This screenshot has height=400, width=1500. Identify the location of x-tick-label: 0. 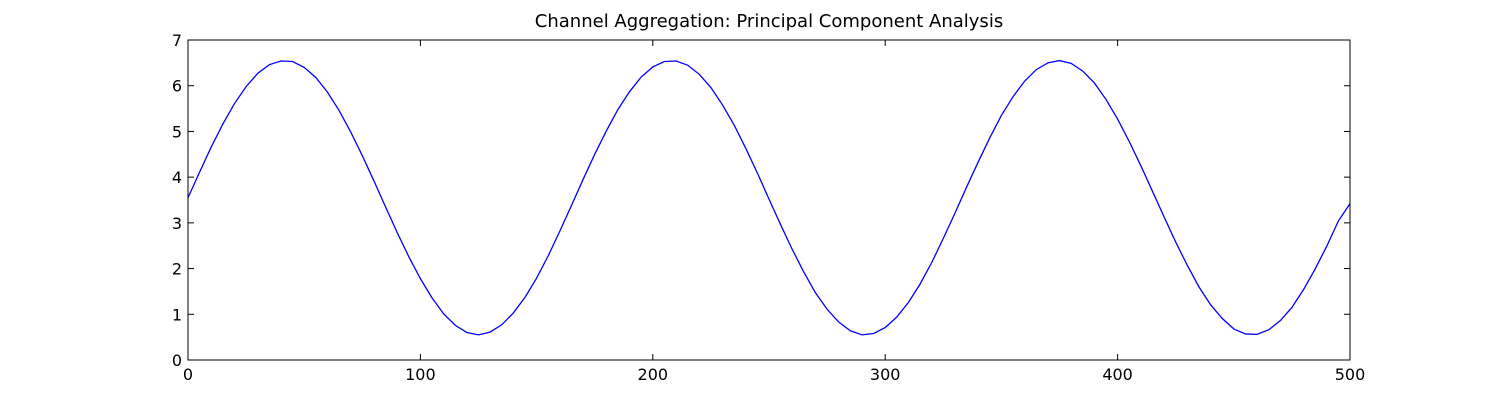
(188, 374).